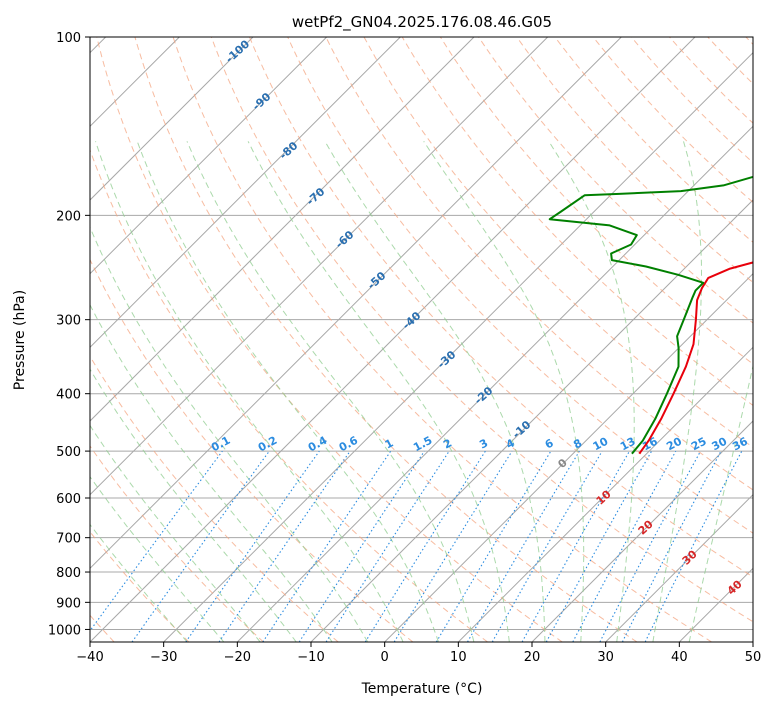 The image size is (775, 712). Describe the element at coordinates (68, 38) in the screenshot. I see `y-tick-label: 100` at that location.